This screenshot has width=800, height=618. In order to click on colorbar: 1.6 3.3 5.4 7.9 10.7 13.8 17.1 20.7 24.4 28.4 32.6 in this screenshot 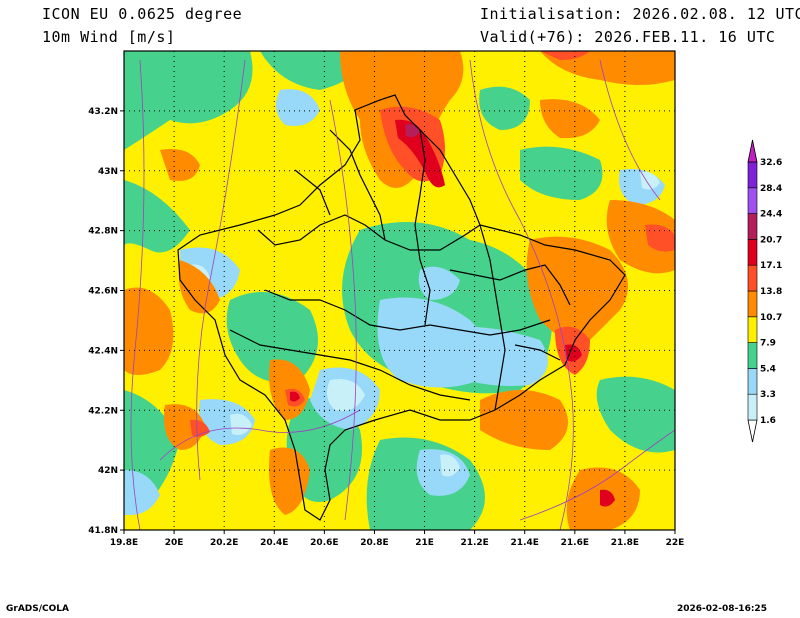, I will do `click(764, 291)`.